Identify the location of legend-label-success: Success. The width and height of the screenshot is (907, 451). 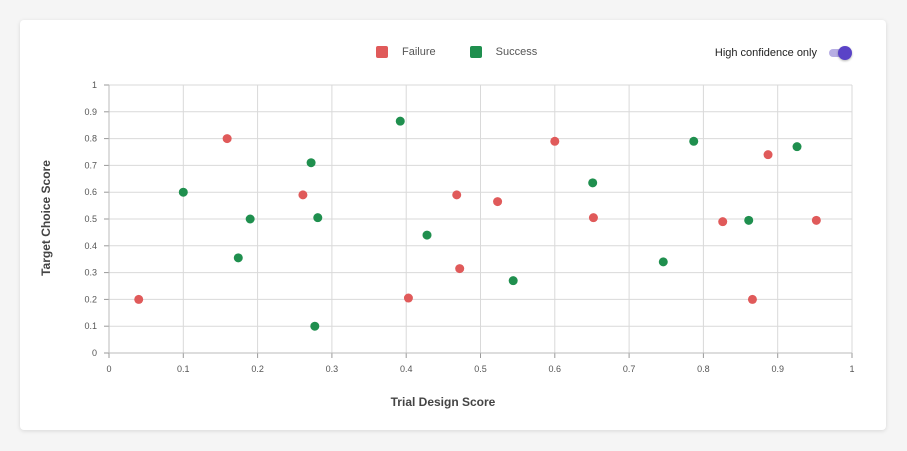
(516, 52).